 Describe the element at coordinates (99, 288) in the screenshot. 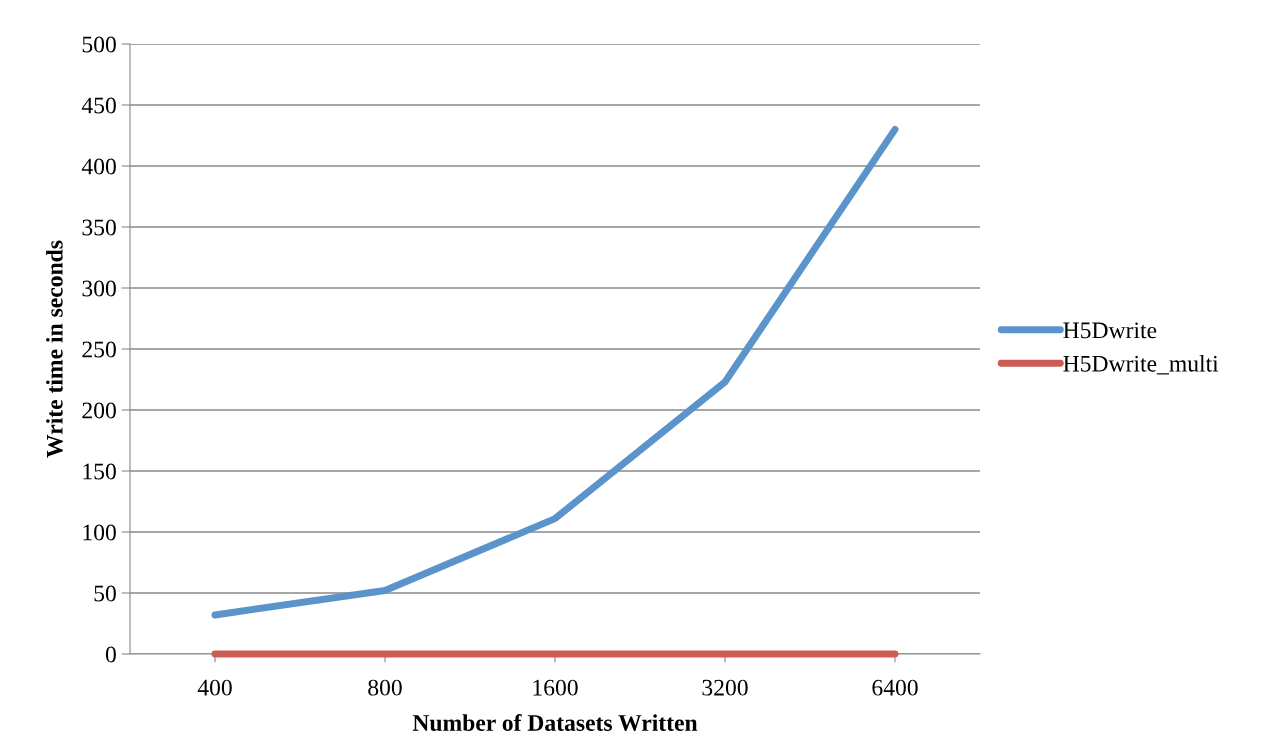

I see `y-tick-label: 300` at that location.